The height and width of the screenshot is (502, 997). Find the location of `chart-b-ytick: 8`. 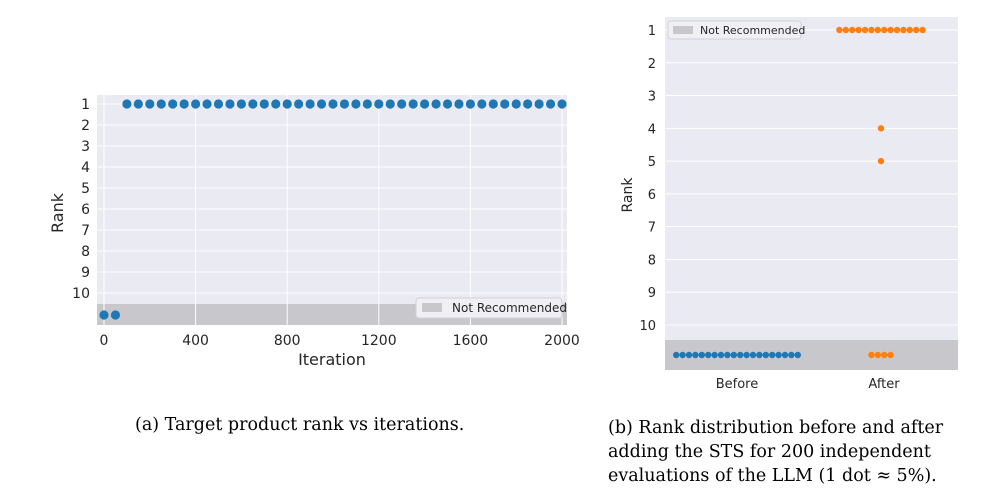

chart-b-ytick: 8 is located at coordinates (652, 260).